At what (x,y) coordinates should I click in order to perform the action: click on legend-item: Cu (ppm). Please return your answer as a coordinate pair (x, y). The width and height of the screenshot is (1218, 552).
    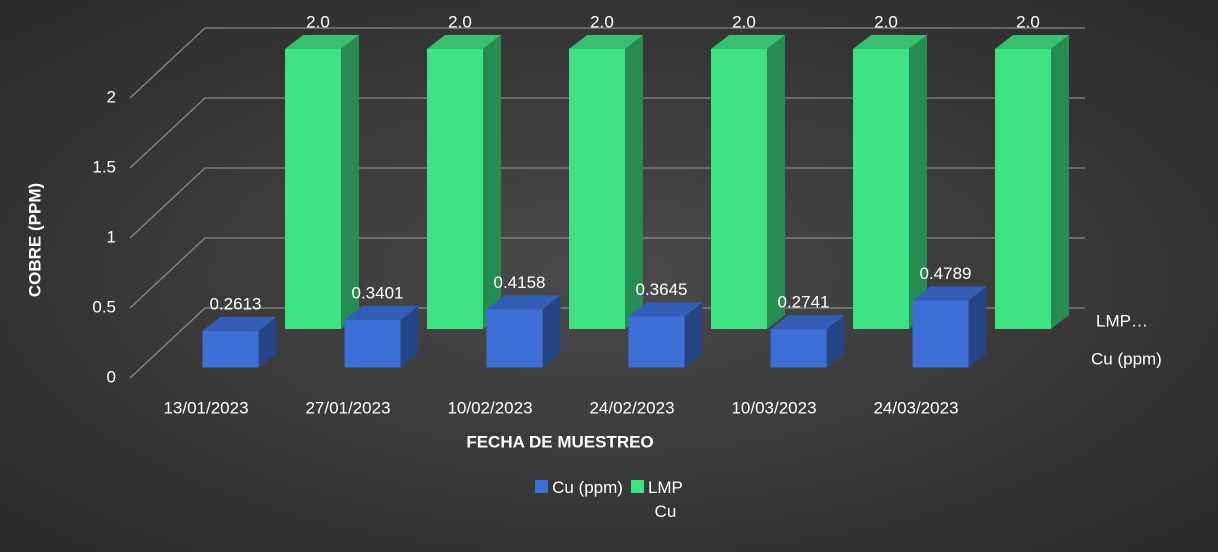
    Looking at the image, I should click on (579, 500).